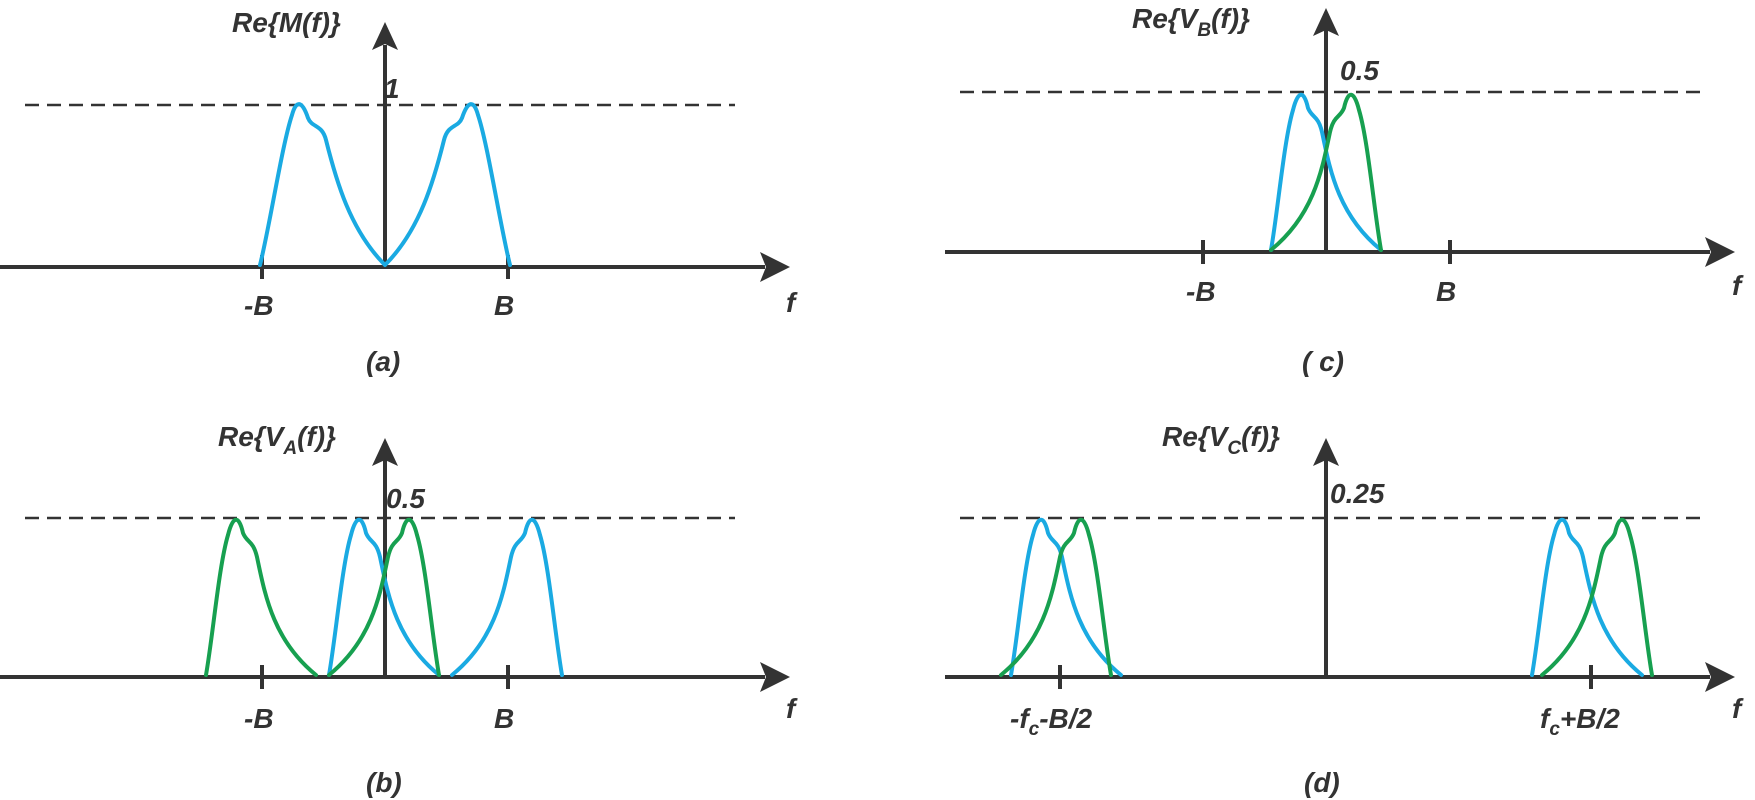 The image size is (1755, 800). Describe the element at coordinates (384, 782) in the screenshot. I see `caption: (b)` at that location.